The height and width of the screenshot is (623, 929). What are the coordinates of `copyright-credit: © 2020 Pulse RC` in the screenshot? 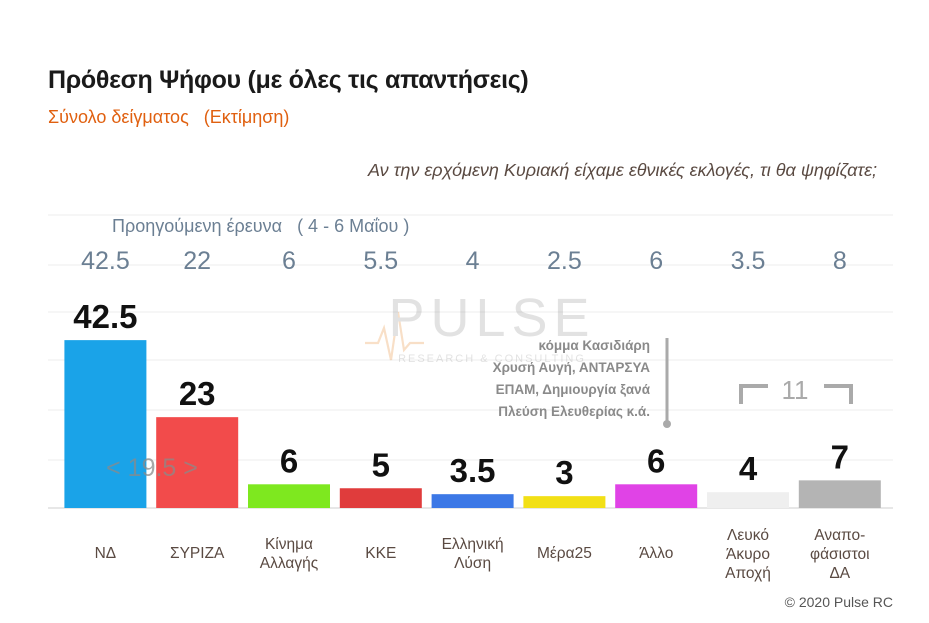 It's located at (838, 602).